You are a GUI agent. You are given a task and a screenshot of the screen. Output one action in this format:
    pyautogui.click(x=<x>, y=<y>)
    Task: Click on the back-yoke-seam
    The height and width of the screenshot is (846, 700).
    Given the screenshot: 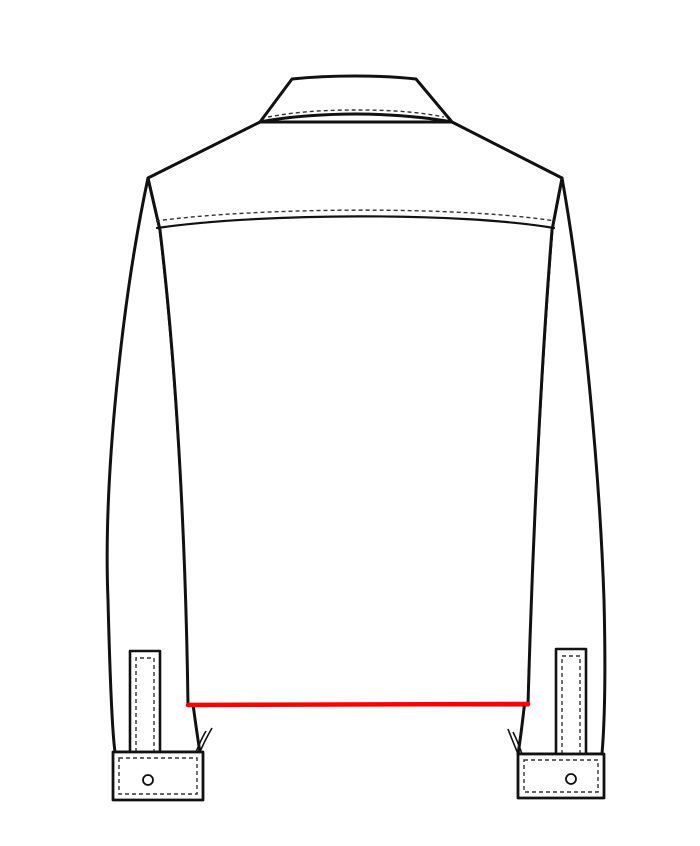 What is the action you would take?
    pyautogui.click(x=355, y=222)
    